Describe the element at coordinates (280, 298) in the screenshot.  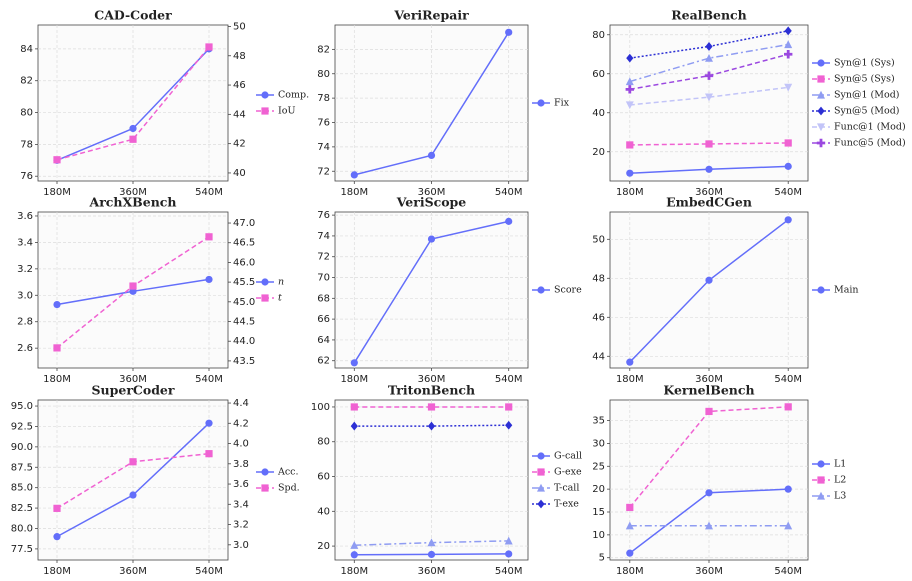
I see `legend-label: t` at that location.